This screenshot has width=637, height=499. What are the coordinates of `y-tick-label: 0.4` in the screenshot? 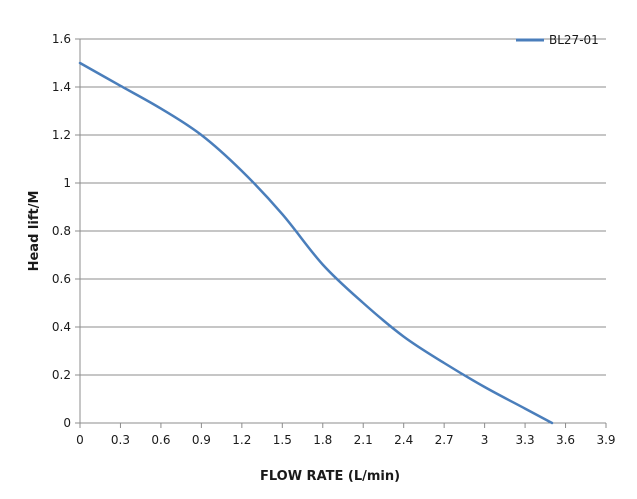 It's located at (61, 327).